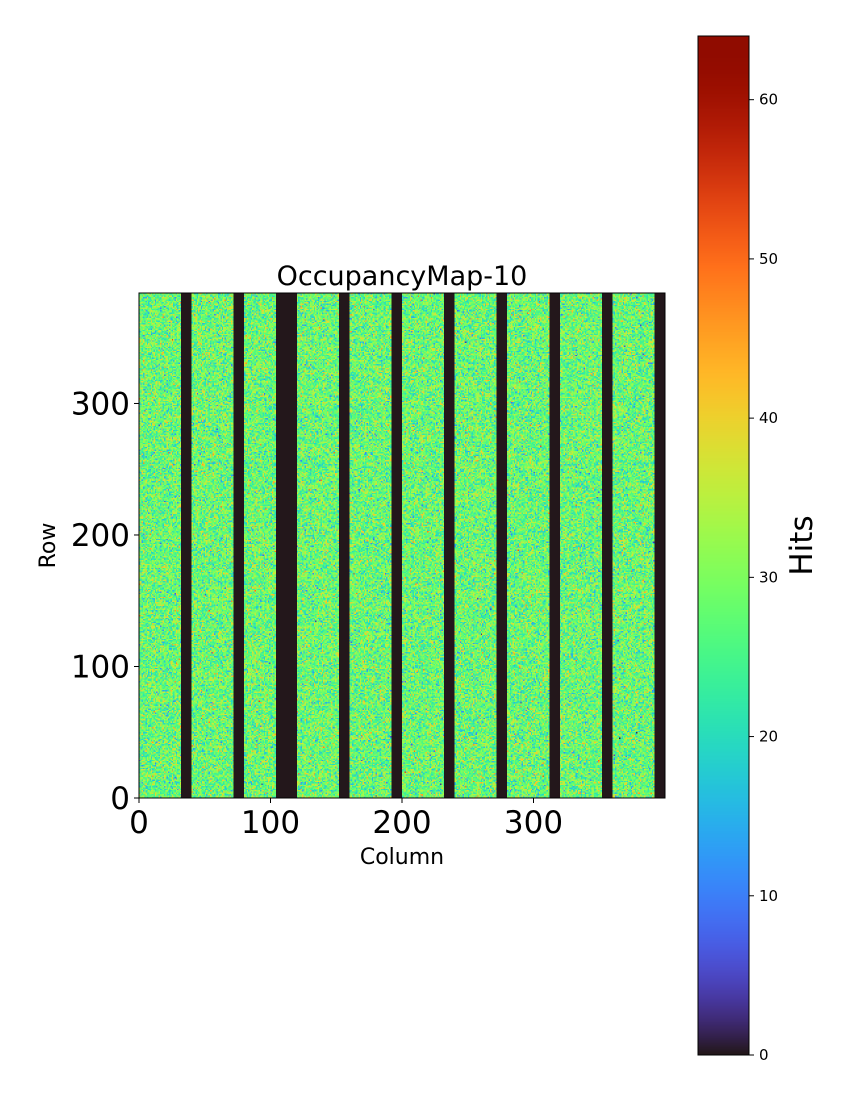 The image size is (850, 1104). Describe the element at coordinates (402, 857) in the screenshot. I see `x-axis-label: Column` at that location.